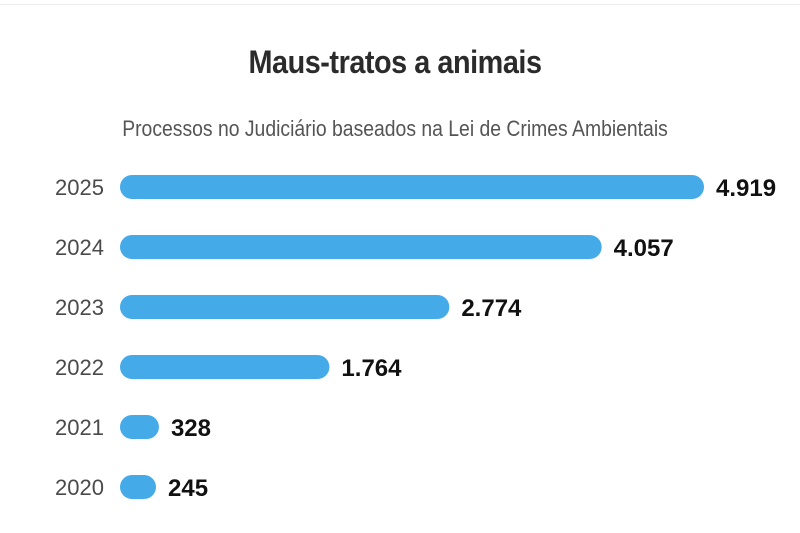 The width and height of the screenshot is (800, 533). Describe the element at coordinates (491, 308) in the screenshot. I see `value-label: 2.774` at that location.